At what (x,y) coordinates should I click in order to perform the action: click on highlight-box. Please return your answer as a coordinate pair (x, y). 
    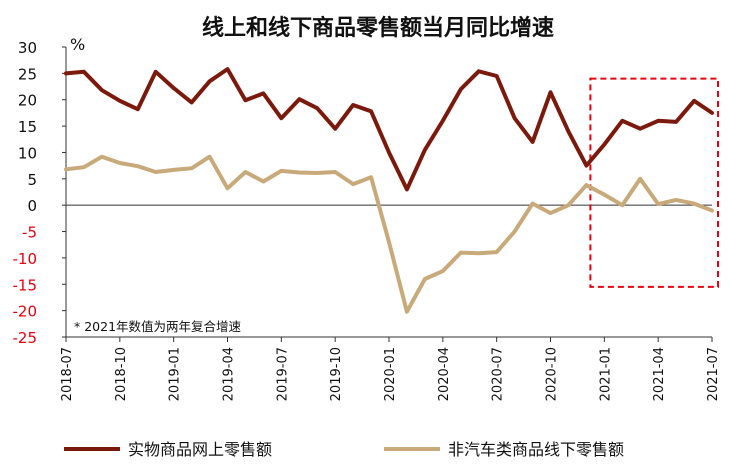
    Looking at the image, I should click on (654, 182).